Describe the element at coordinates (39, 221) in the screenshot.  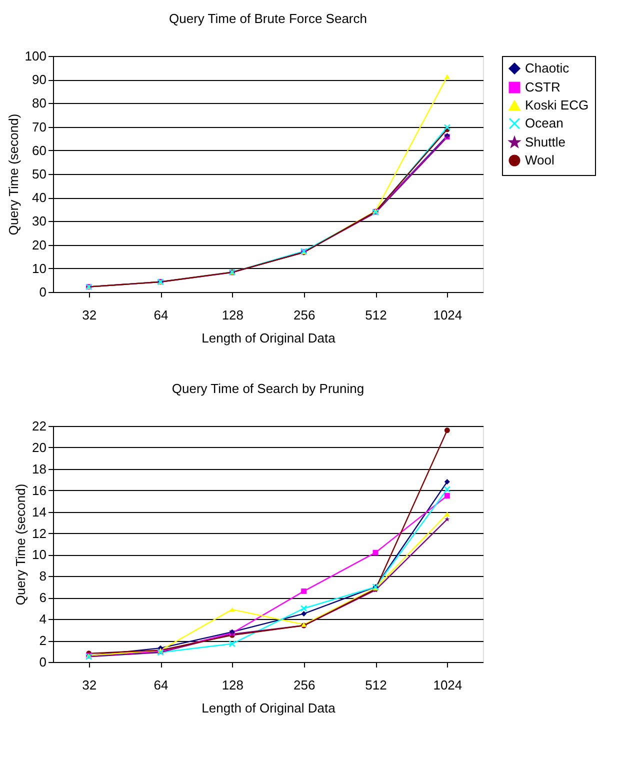
I see `y-tick-label: 30` at that location.